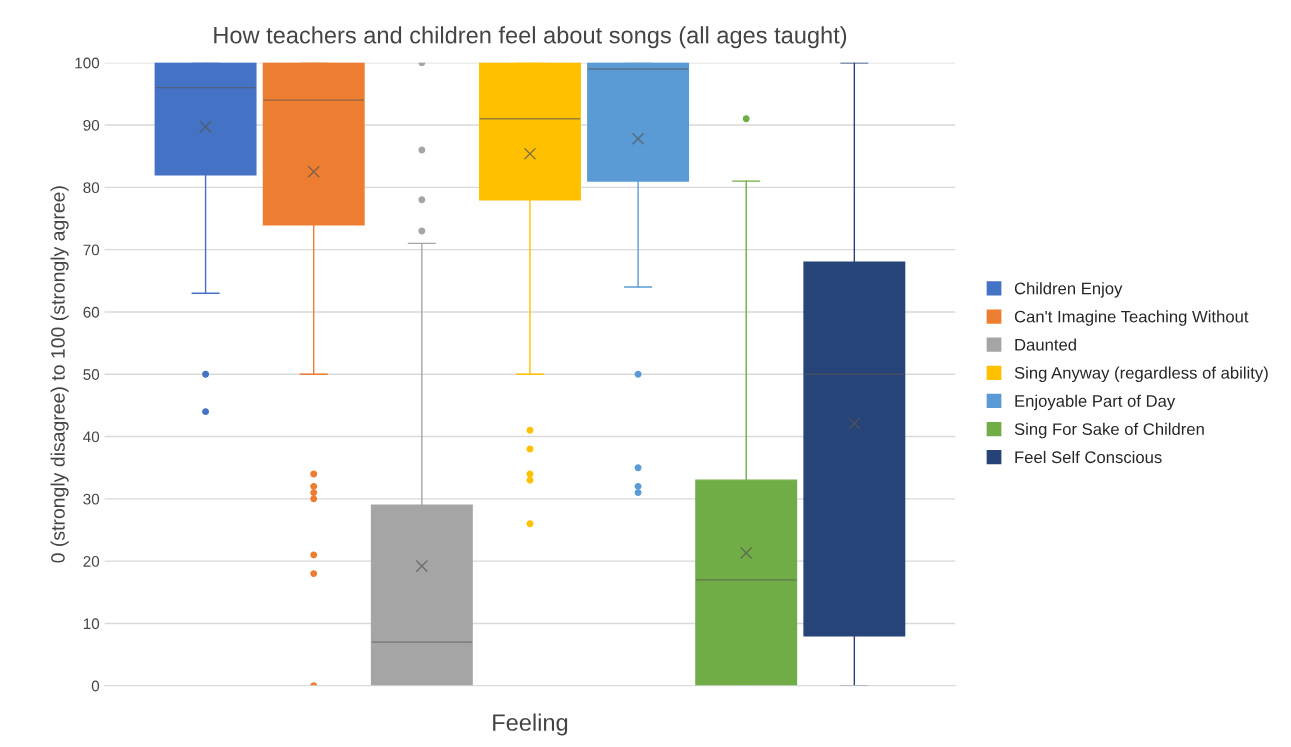  I want to click on chart-title: How teachers and children feel about songs (all ages taught), so click(530, 37).